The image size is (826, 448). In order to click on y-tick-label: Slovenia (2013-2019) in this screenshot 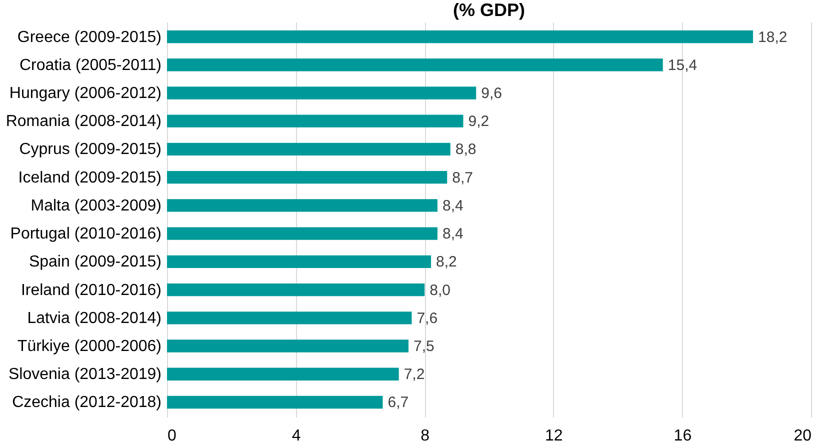, I will do `click(85, 375)`.